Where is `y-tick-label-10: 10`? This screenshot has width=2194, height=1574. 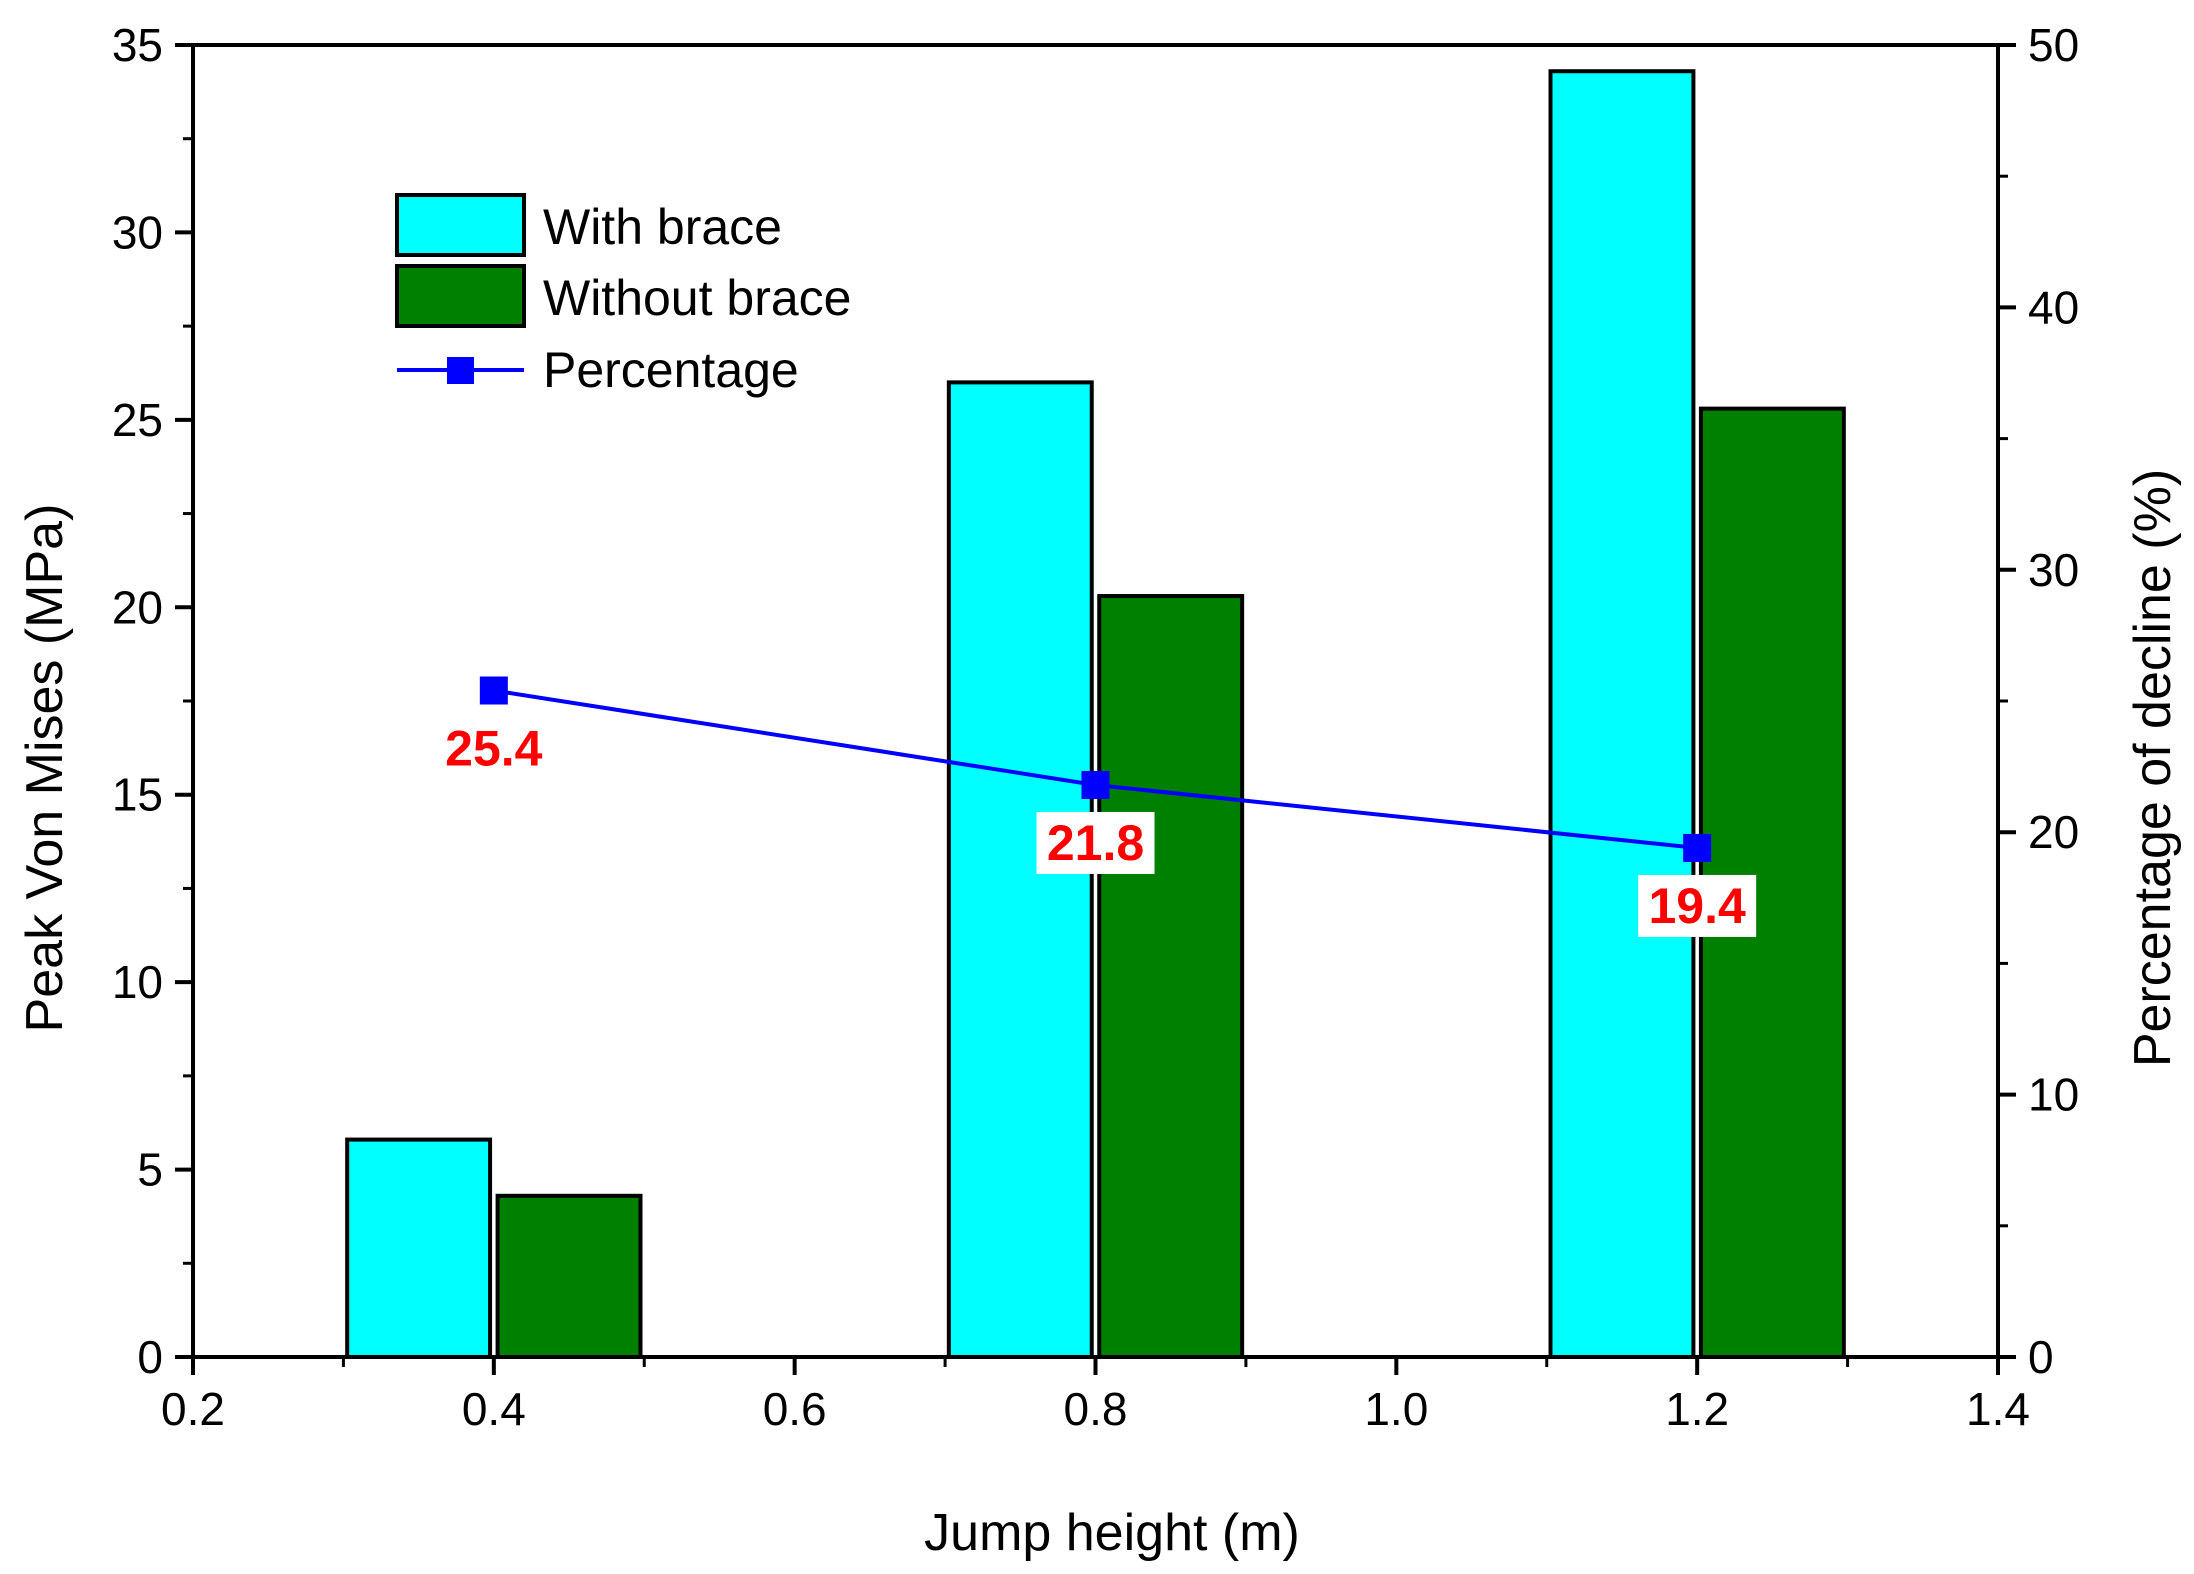
y-tick-label-10: 10 is located at coordinates (137, 982).